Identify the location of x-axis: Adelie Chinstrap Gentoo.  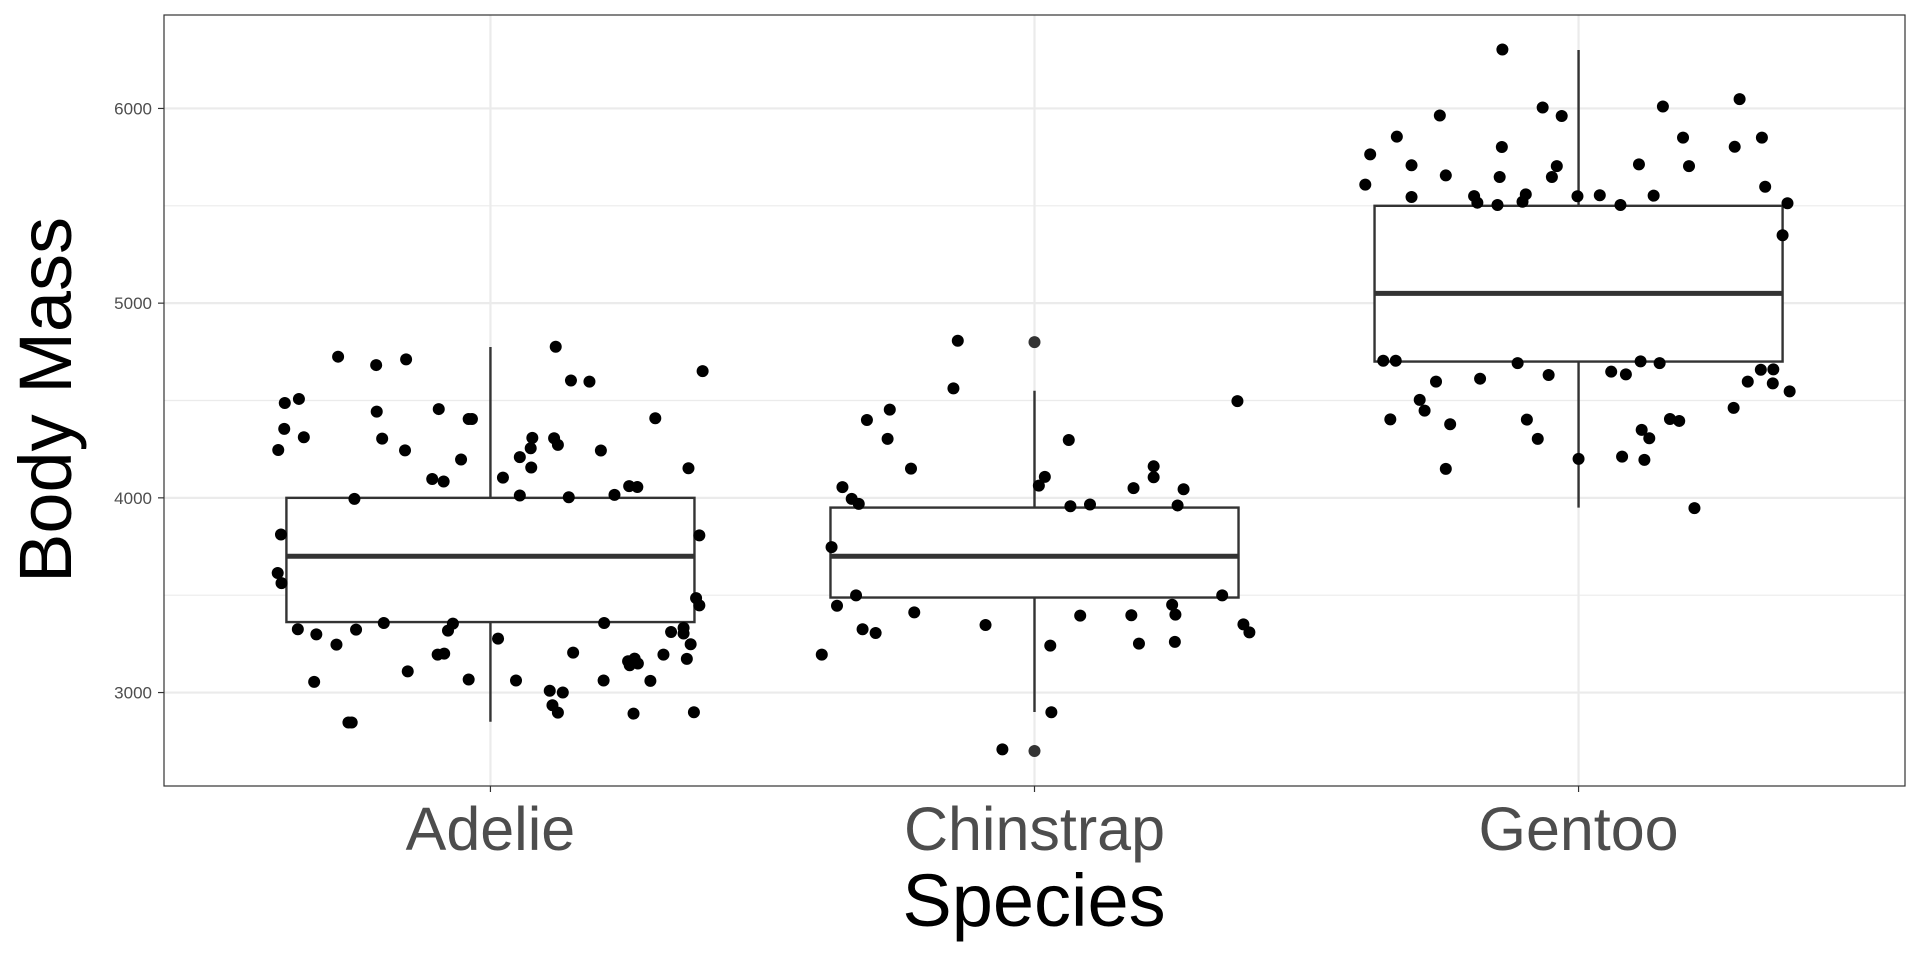
(1042, 824).